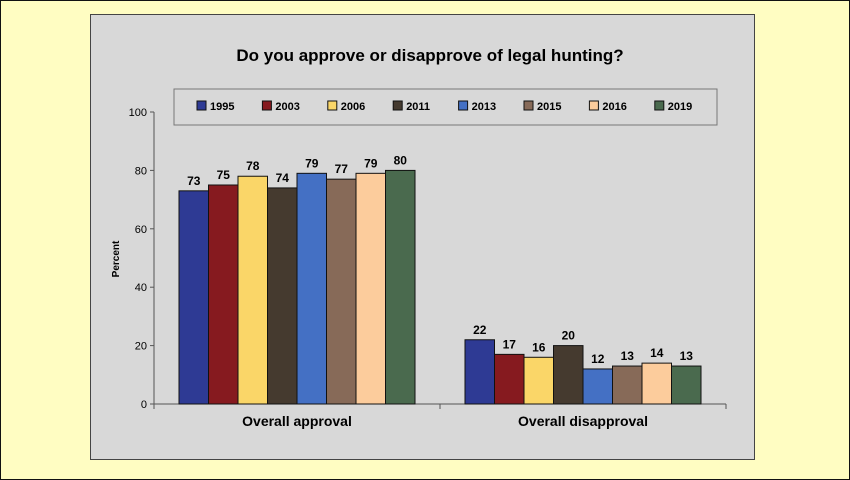  I want to click on data-label: 73, so click(194, 181).